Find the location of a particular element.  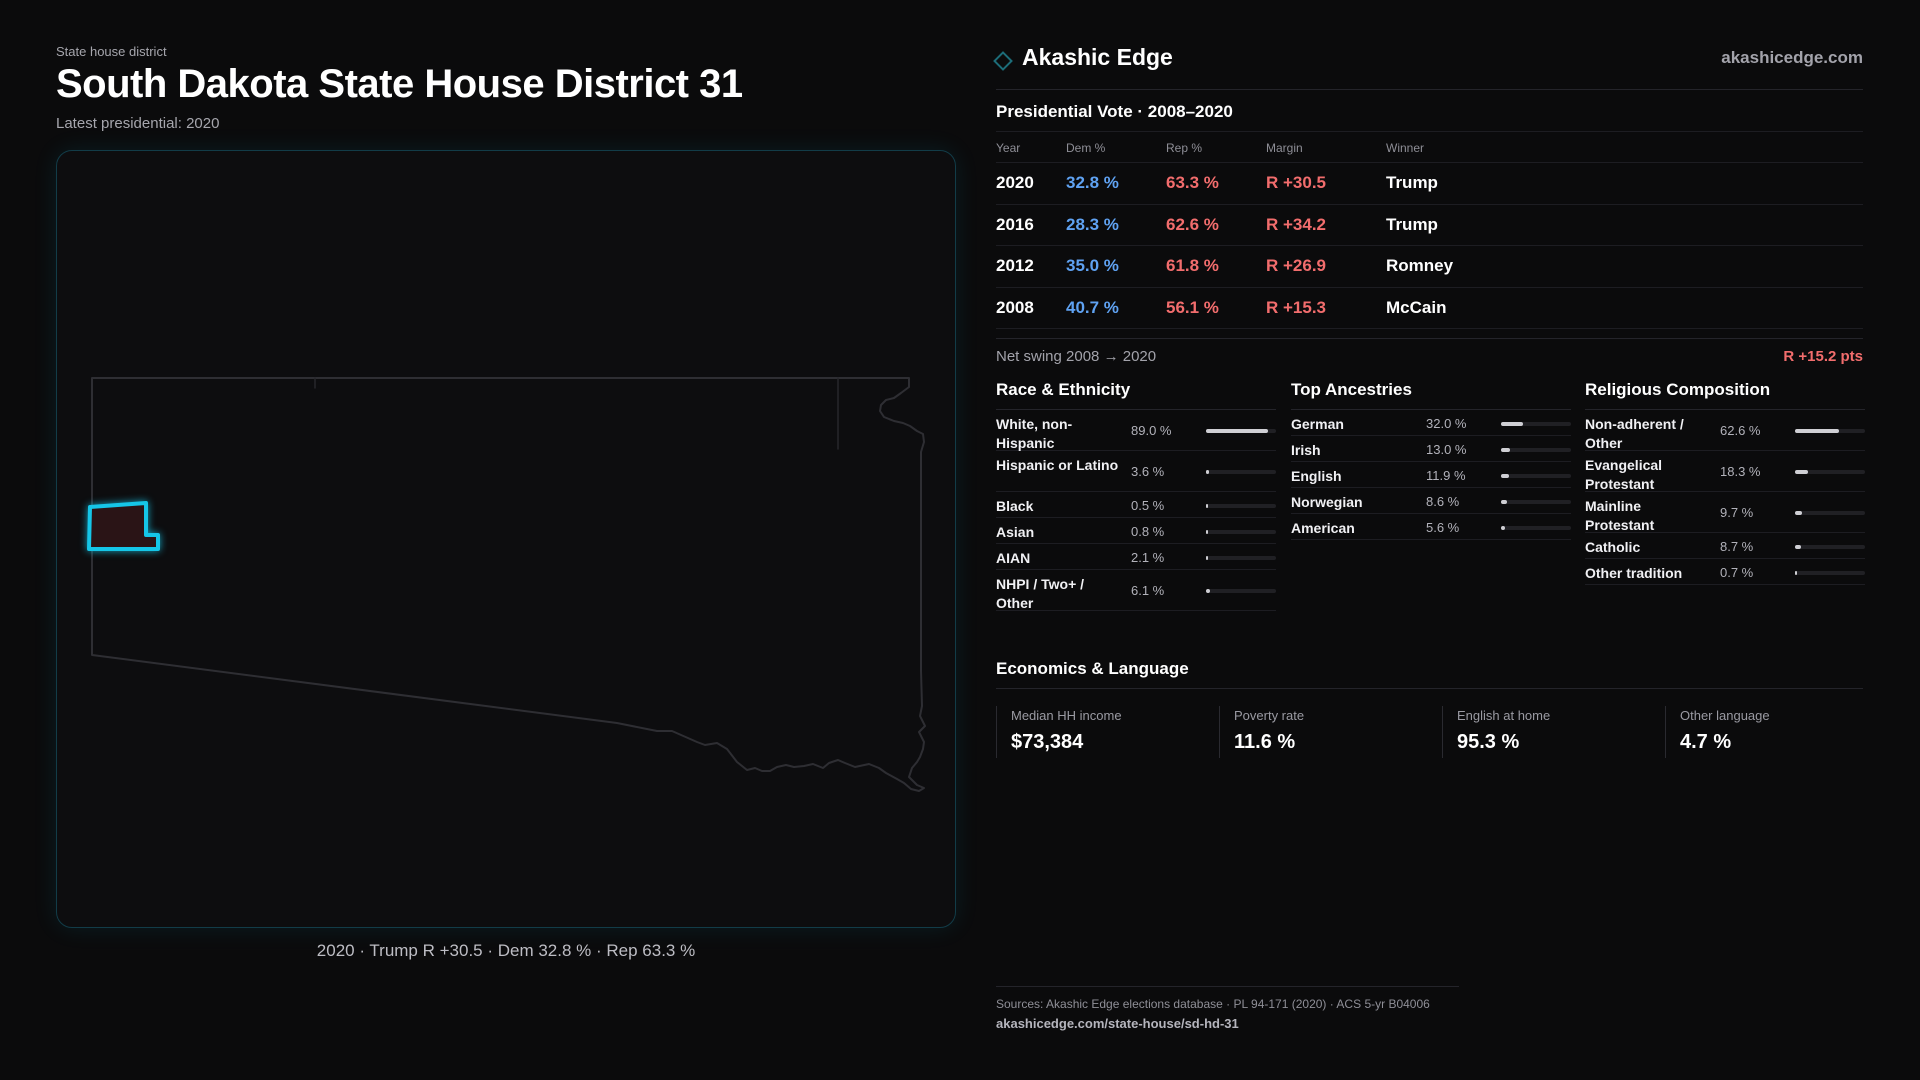

econ-value: 4.7 % is located at coordinates (1706, 742).